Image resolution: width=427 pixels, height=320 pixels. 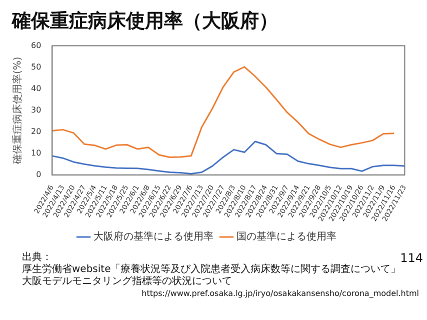 What do you see at coordinates (36, 88) in the screenshot?
I see `y-tick-label: 40` at bounding box center [36, 88].